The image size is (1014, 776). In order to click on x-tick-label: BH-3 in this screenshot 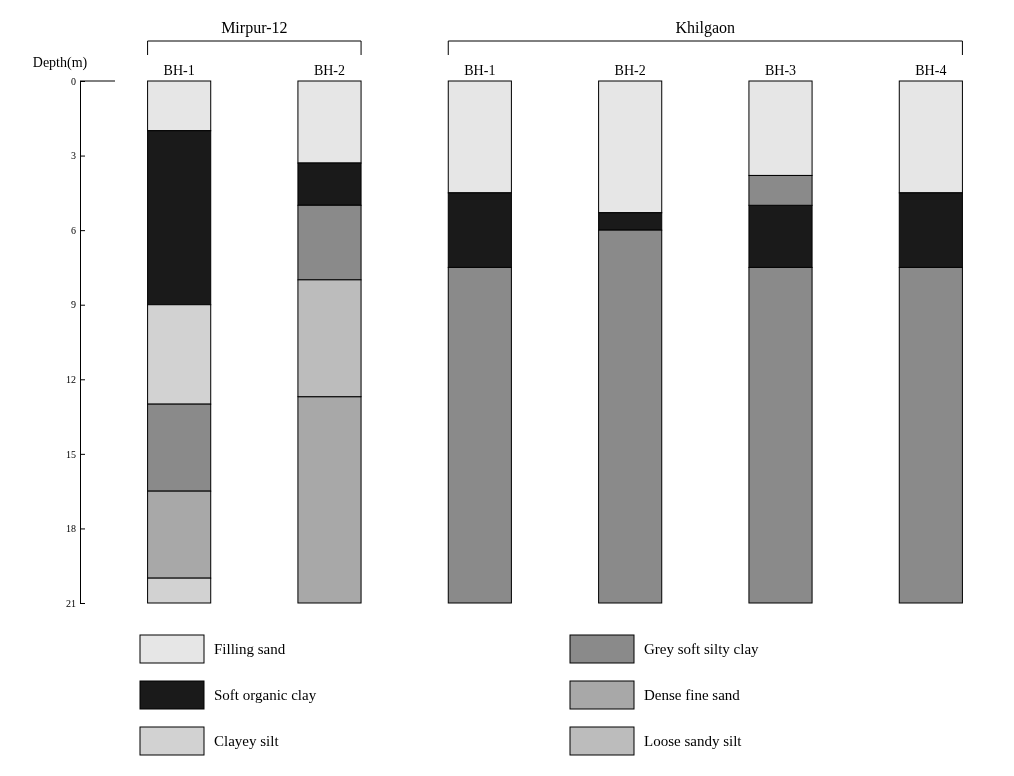, I will do `click(780, 70)`.